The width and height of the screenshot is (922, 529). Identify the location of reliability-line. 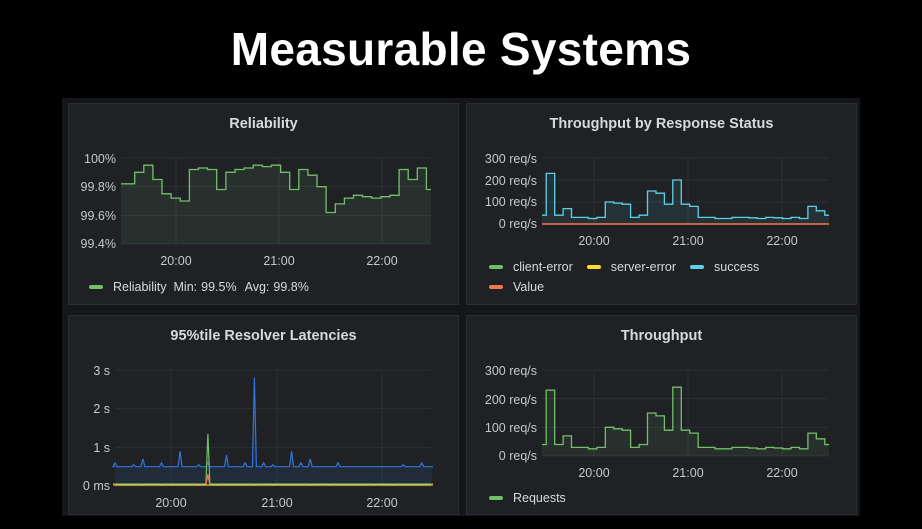
(276, 189).